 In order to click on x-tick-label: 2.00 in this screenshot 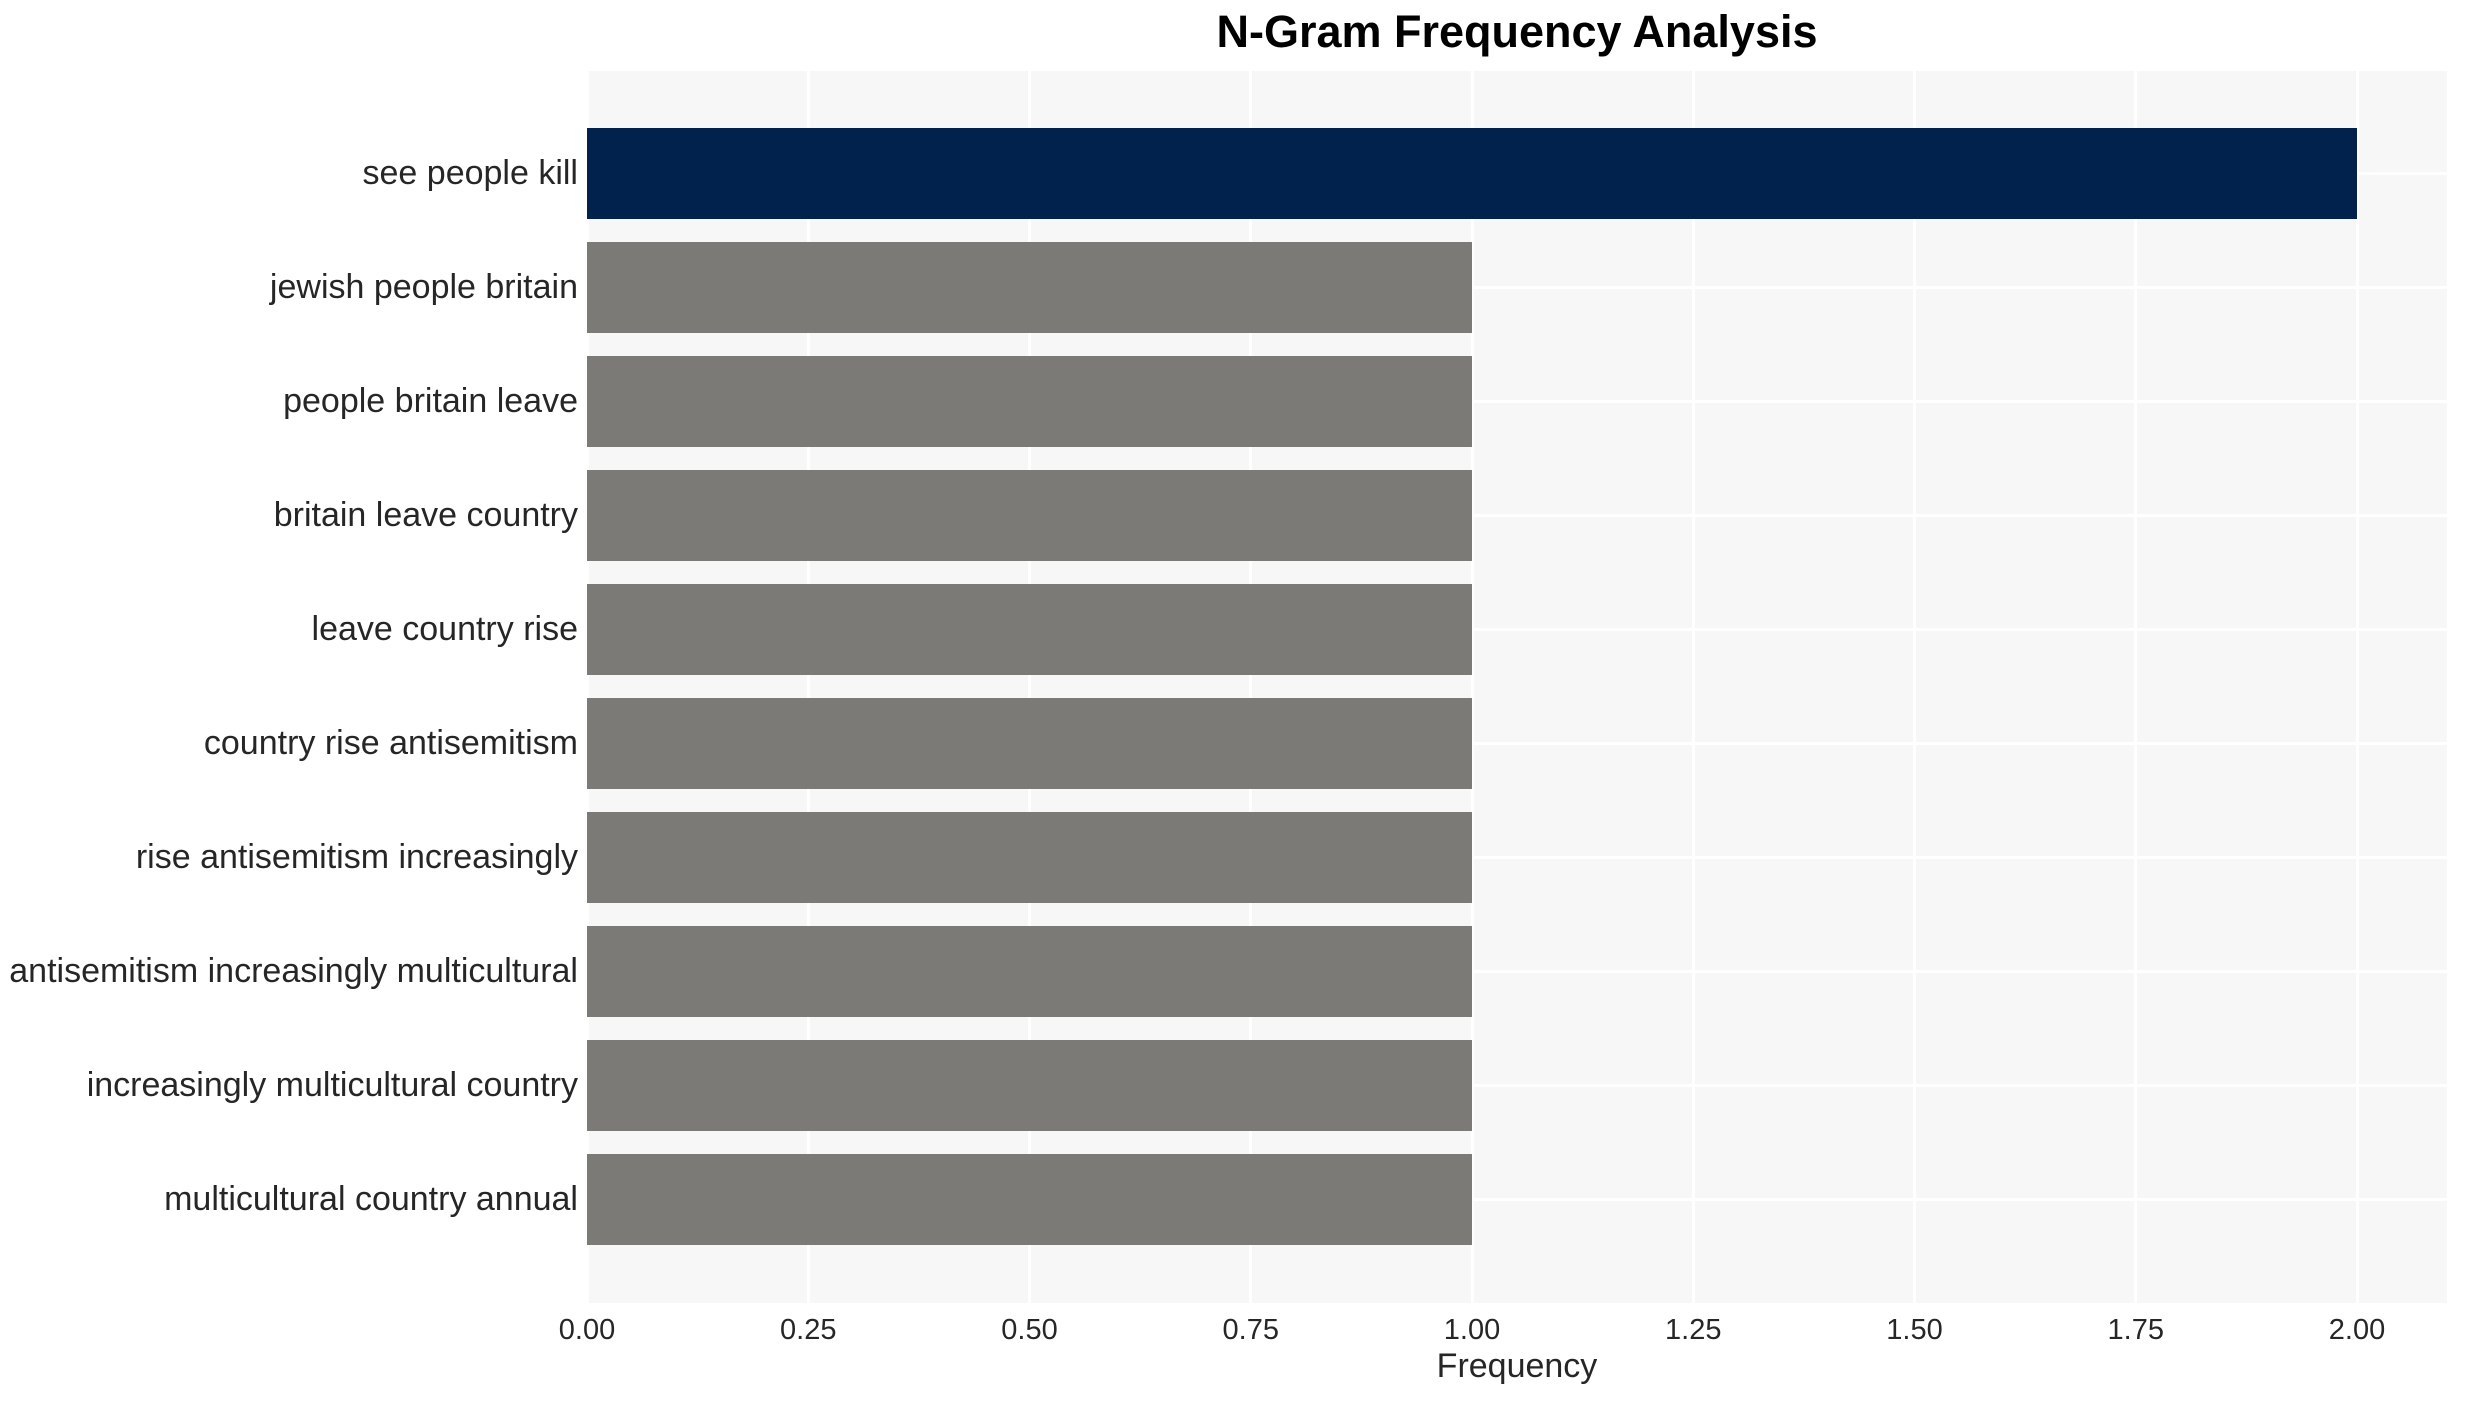, I will do `click(2357, 1330)`.